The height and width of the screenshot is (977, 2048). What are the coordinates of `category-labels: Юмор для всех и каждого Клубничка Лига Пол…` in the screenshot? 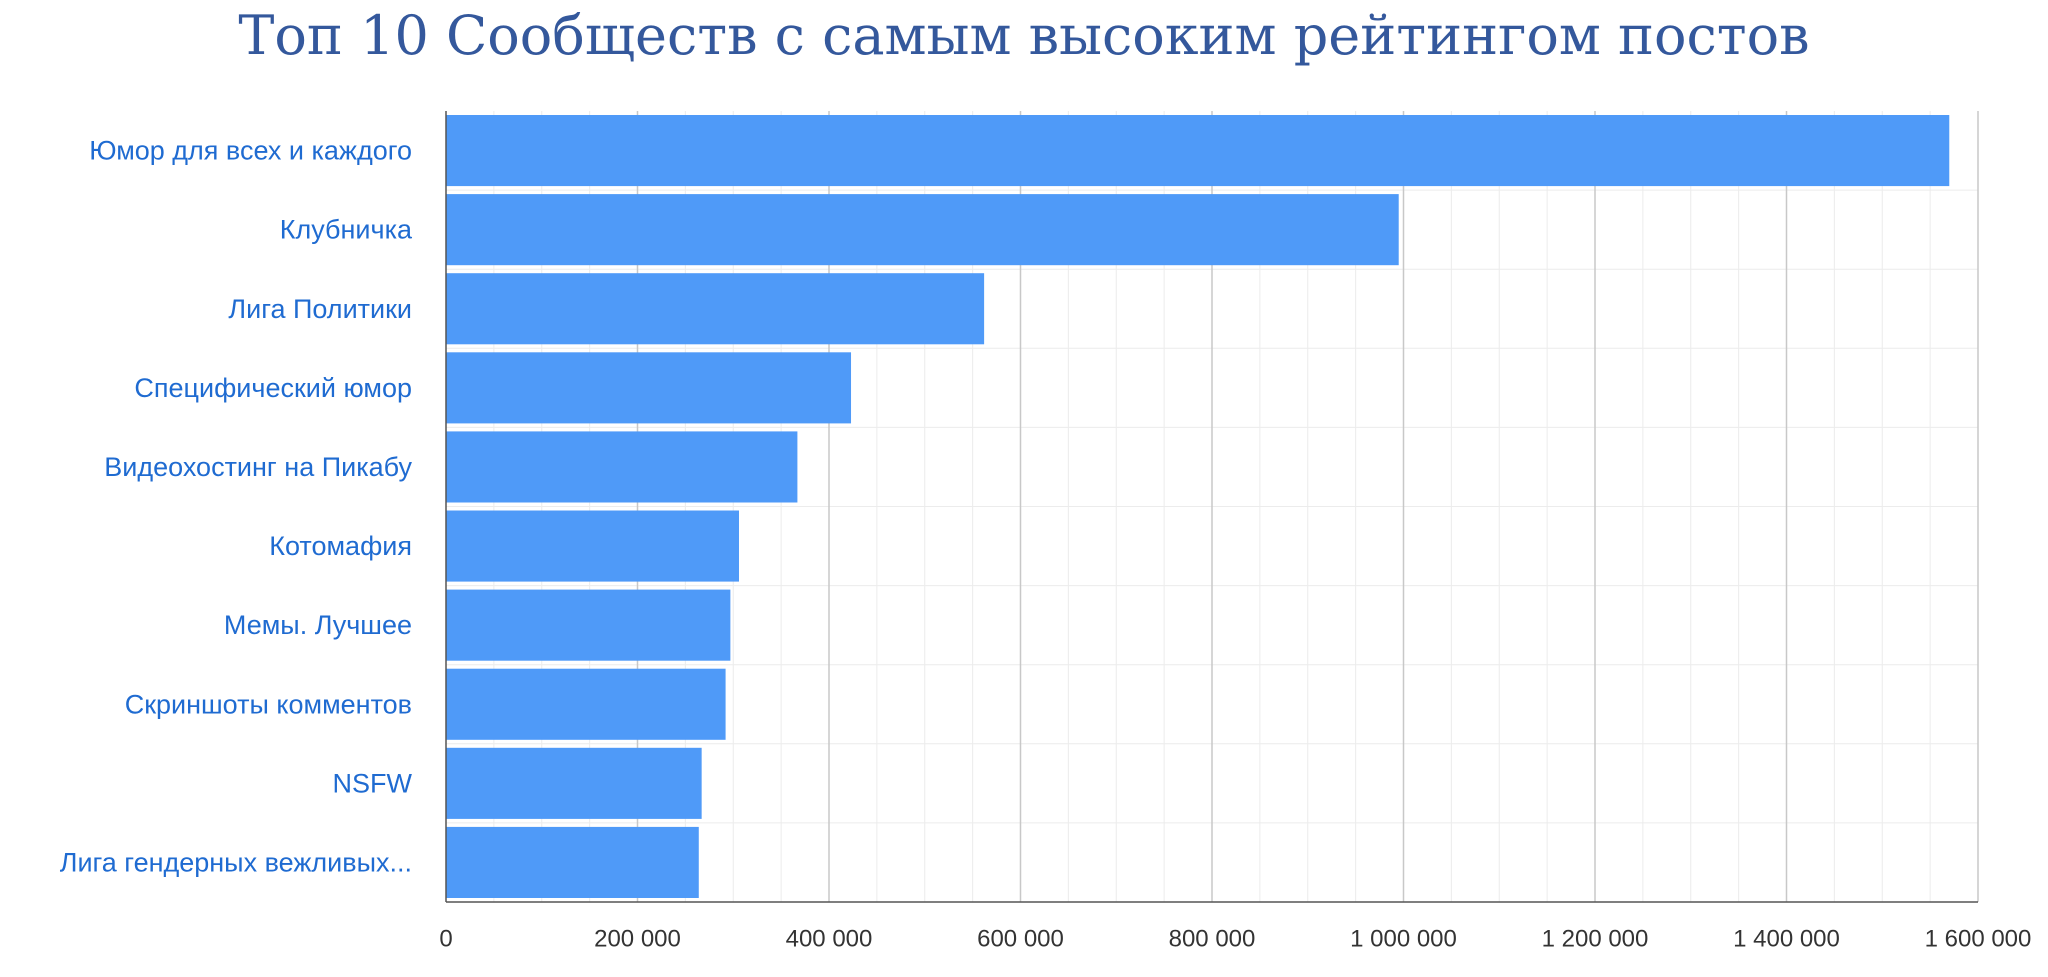 It's located at (236, 507).